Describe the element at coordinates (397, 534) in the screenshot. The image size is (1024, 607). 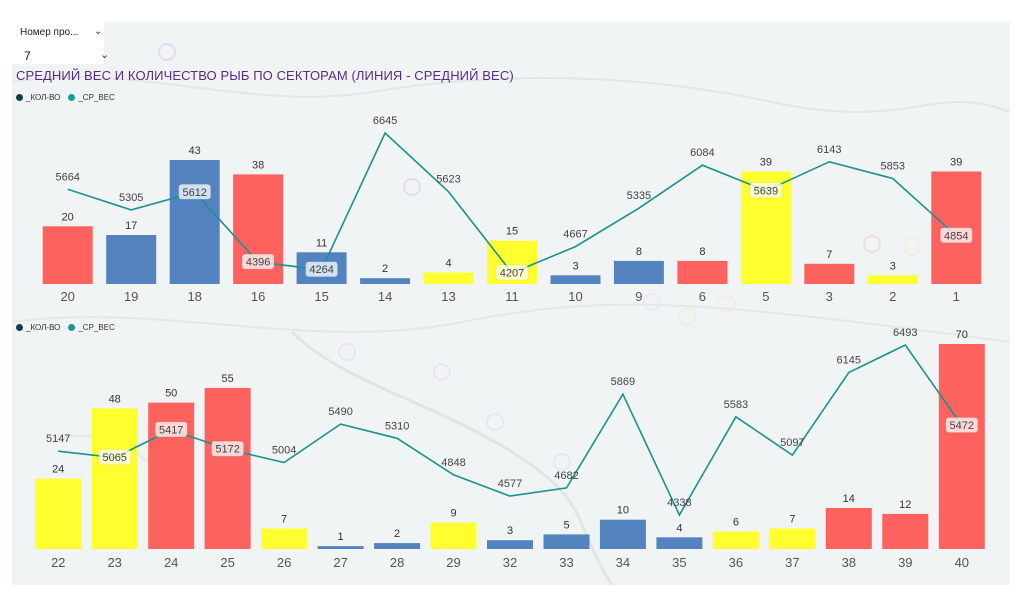
I see `bar-value-label: 2` at that location.